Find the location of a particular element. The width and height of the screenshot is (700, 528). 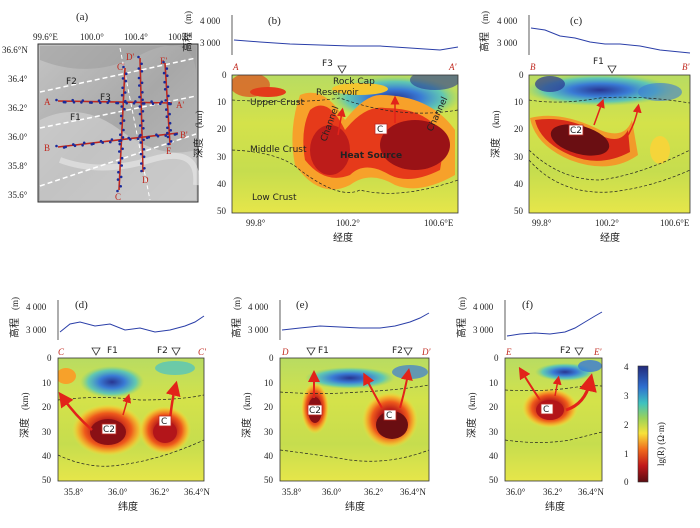

svg-text: 40 is located at coordinates (47, 456).